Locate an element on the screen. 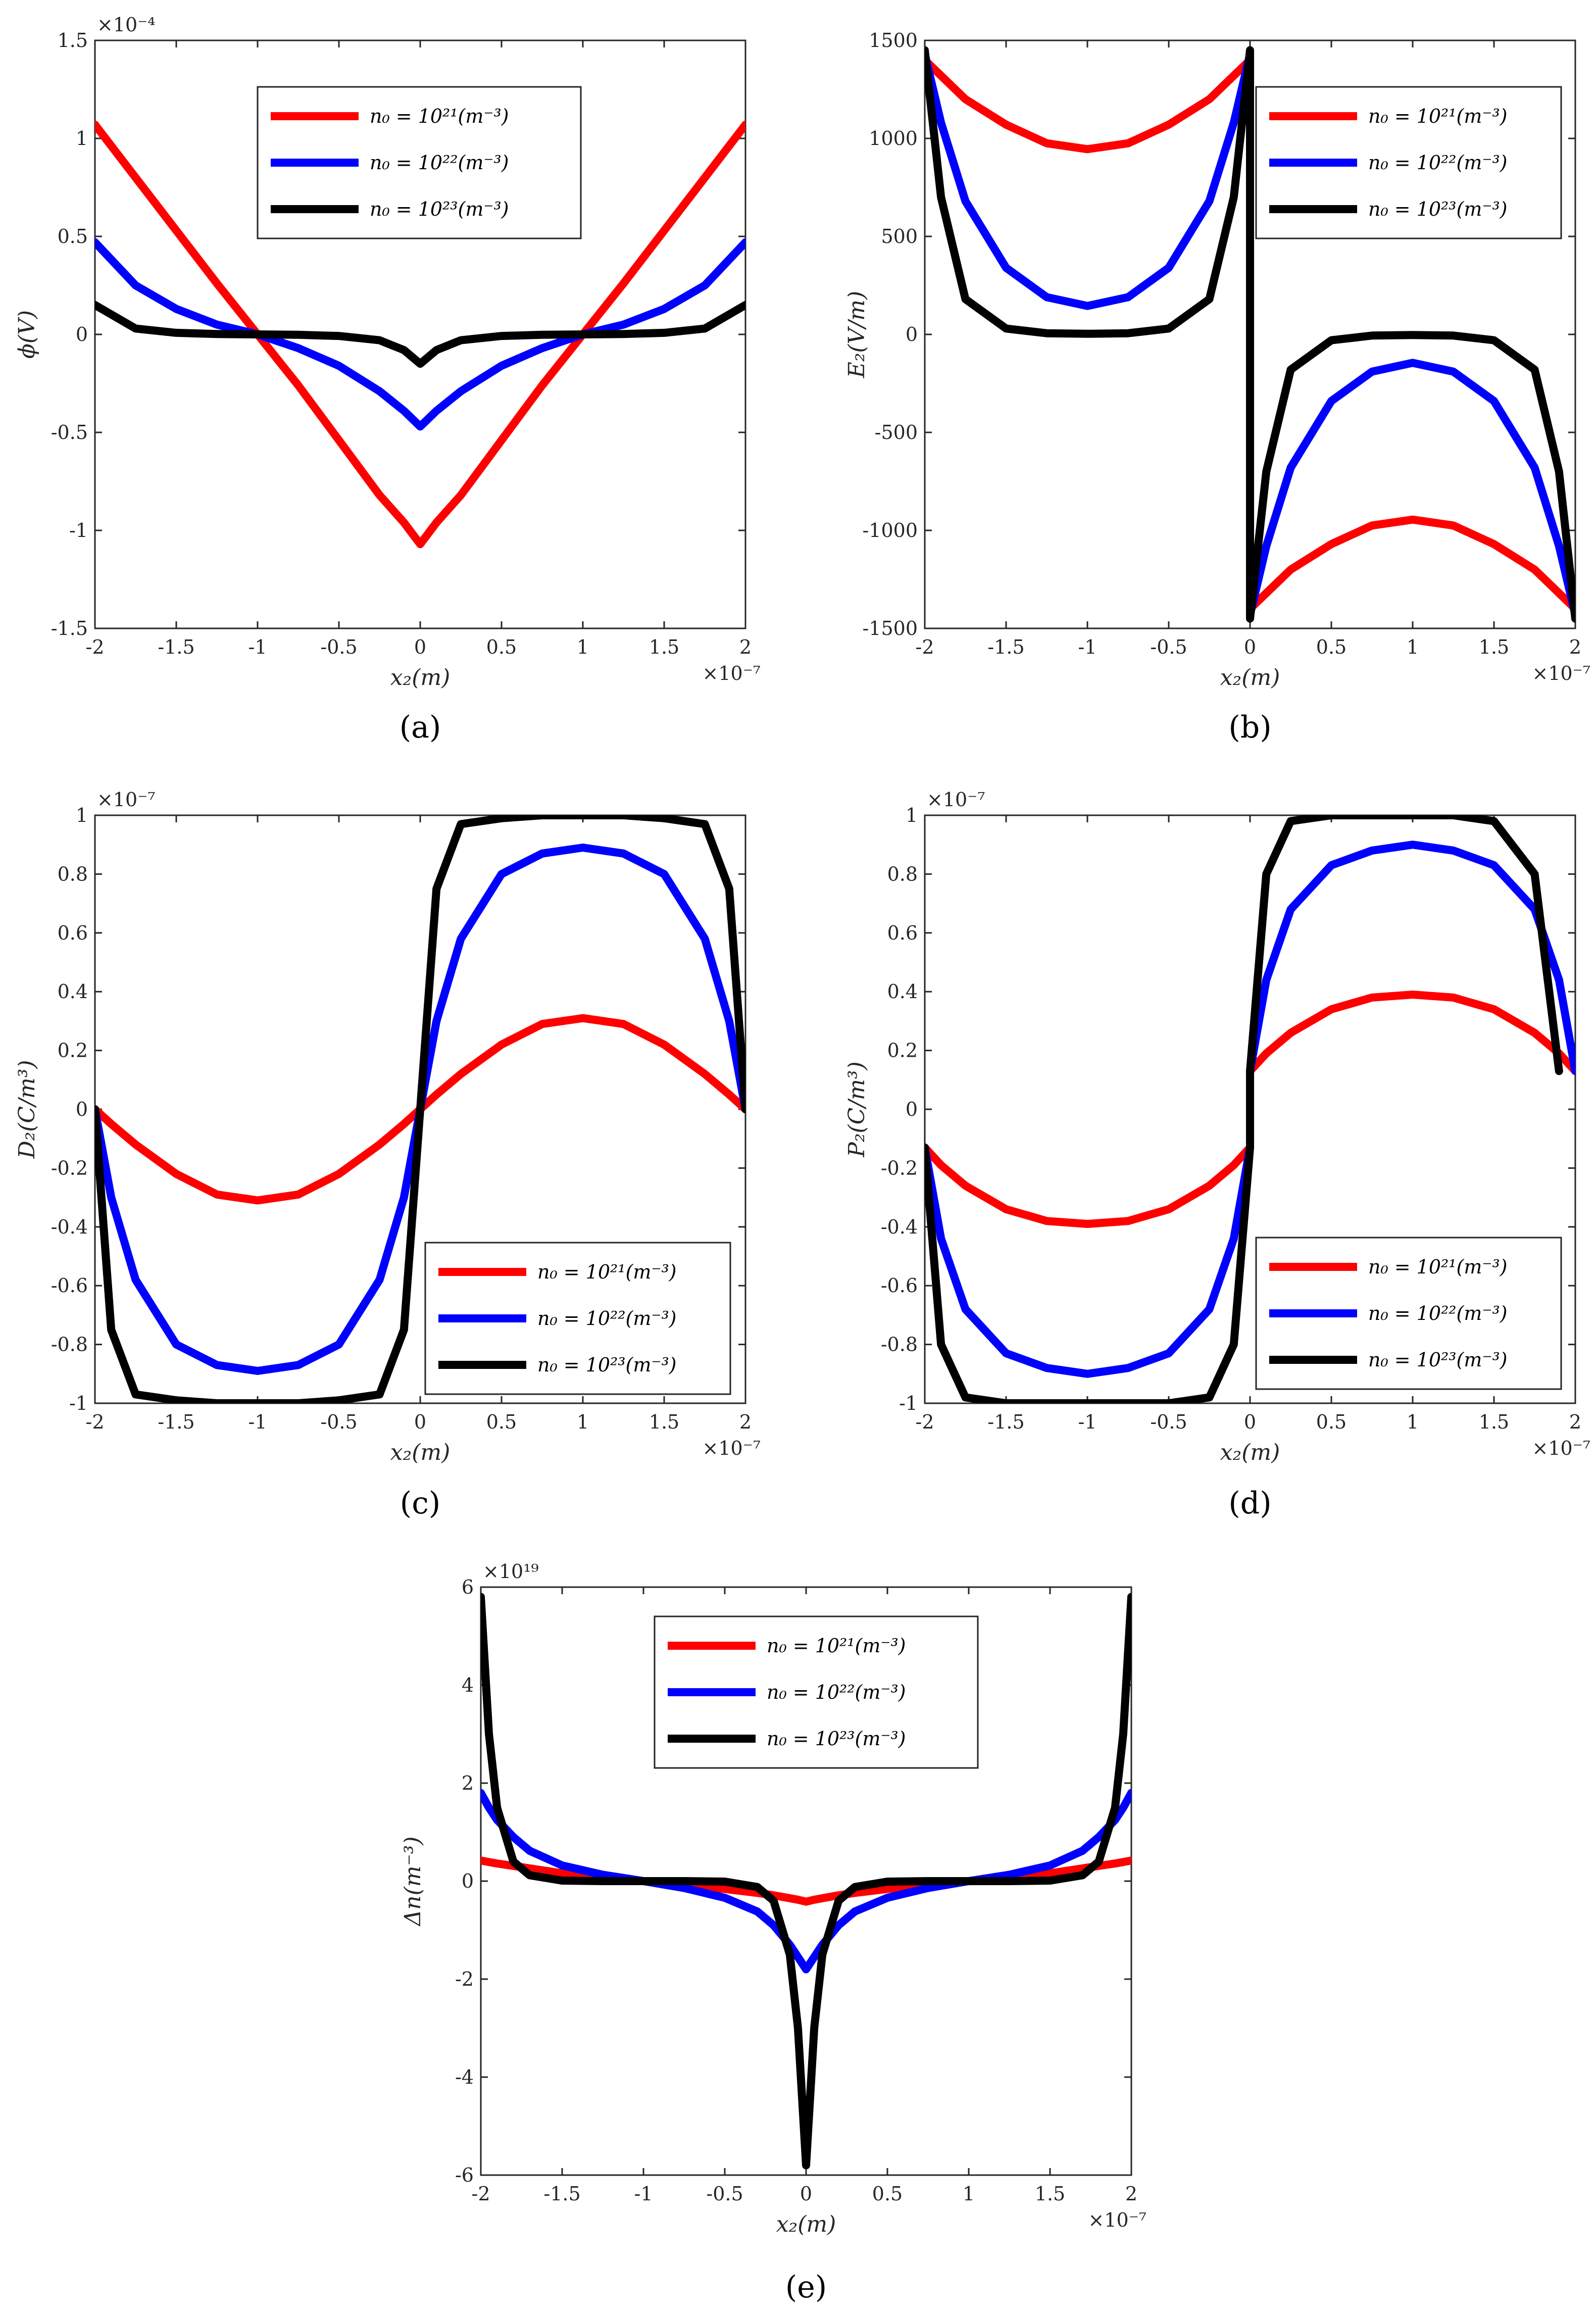  y-axis-label: Δn(m⁻³) is located at coordinates (413, 1882).